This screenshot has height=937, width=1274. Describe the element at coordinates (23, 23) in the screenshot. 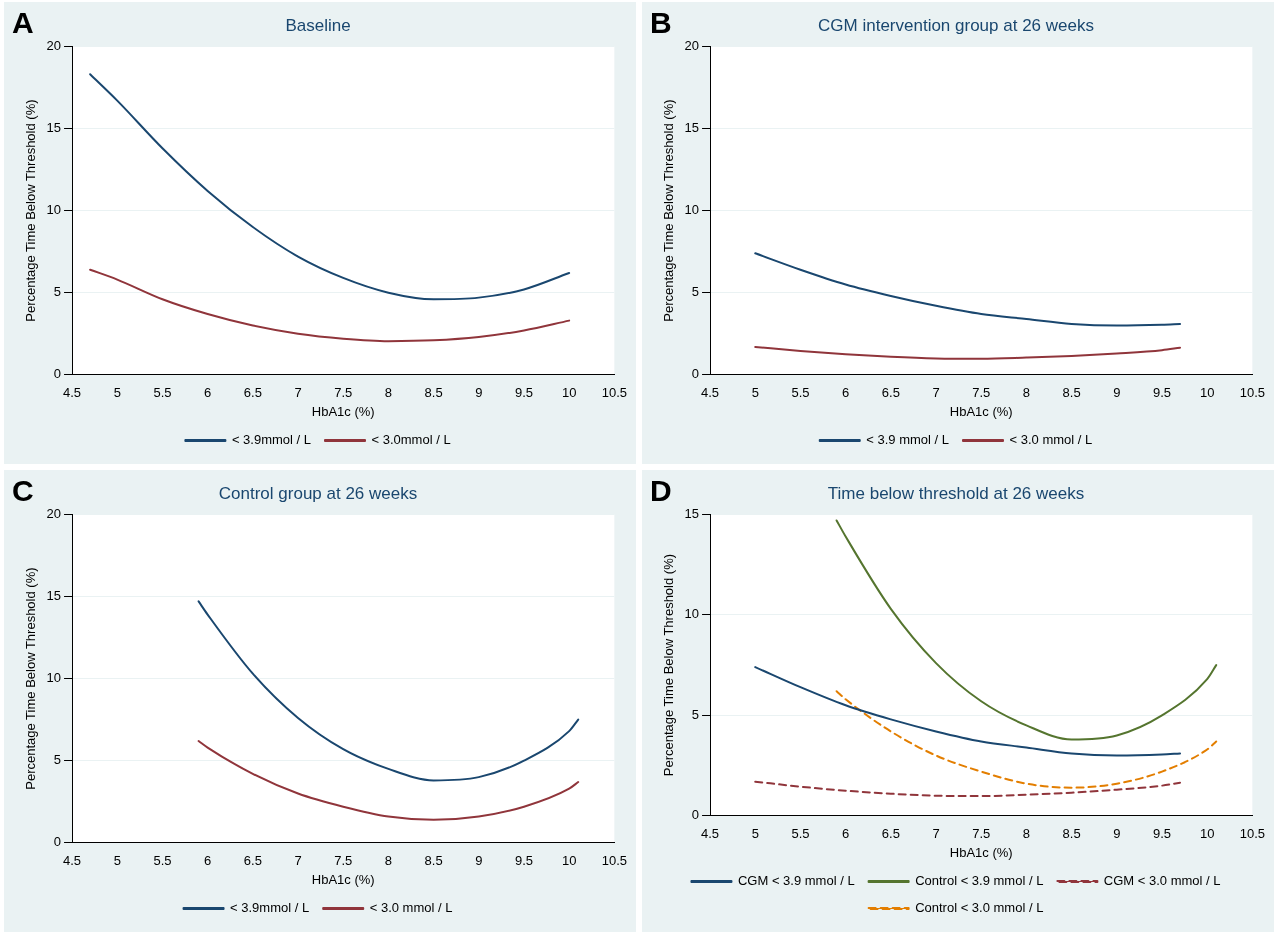

I see `text: A` at that location.